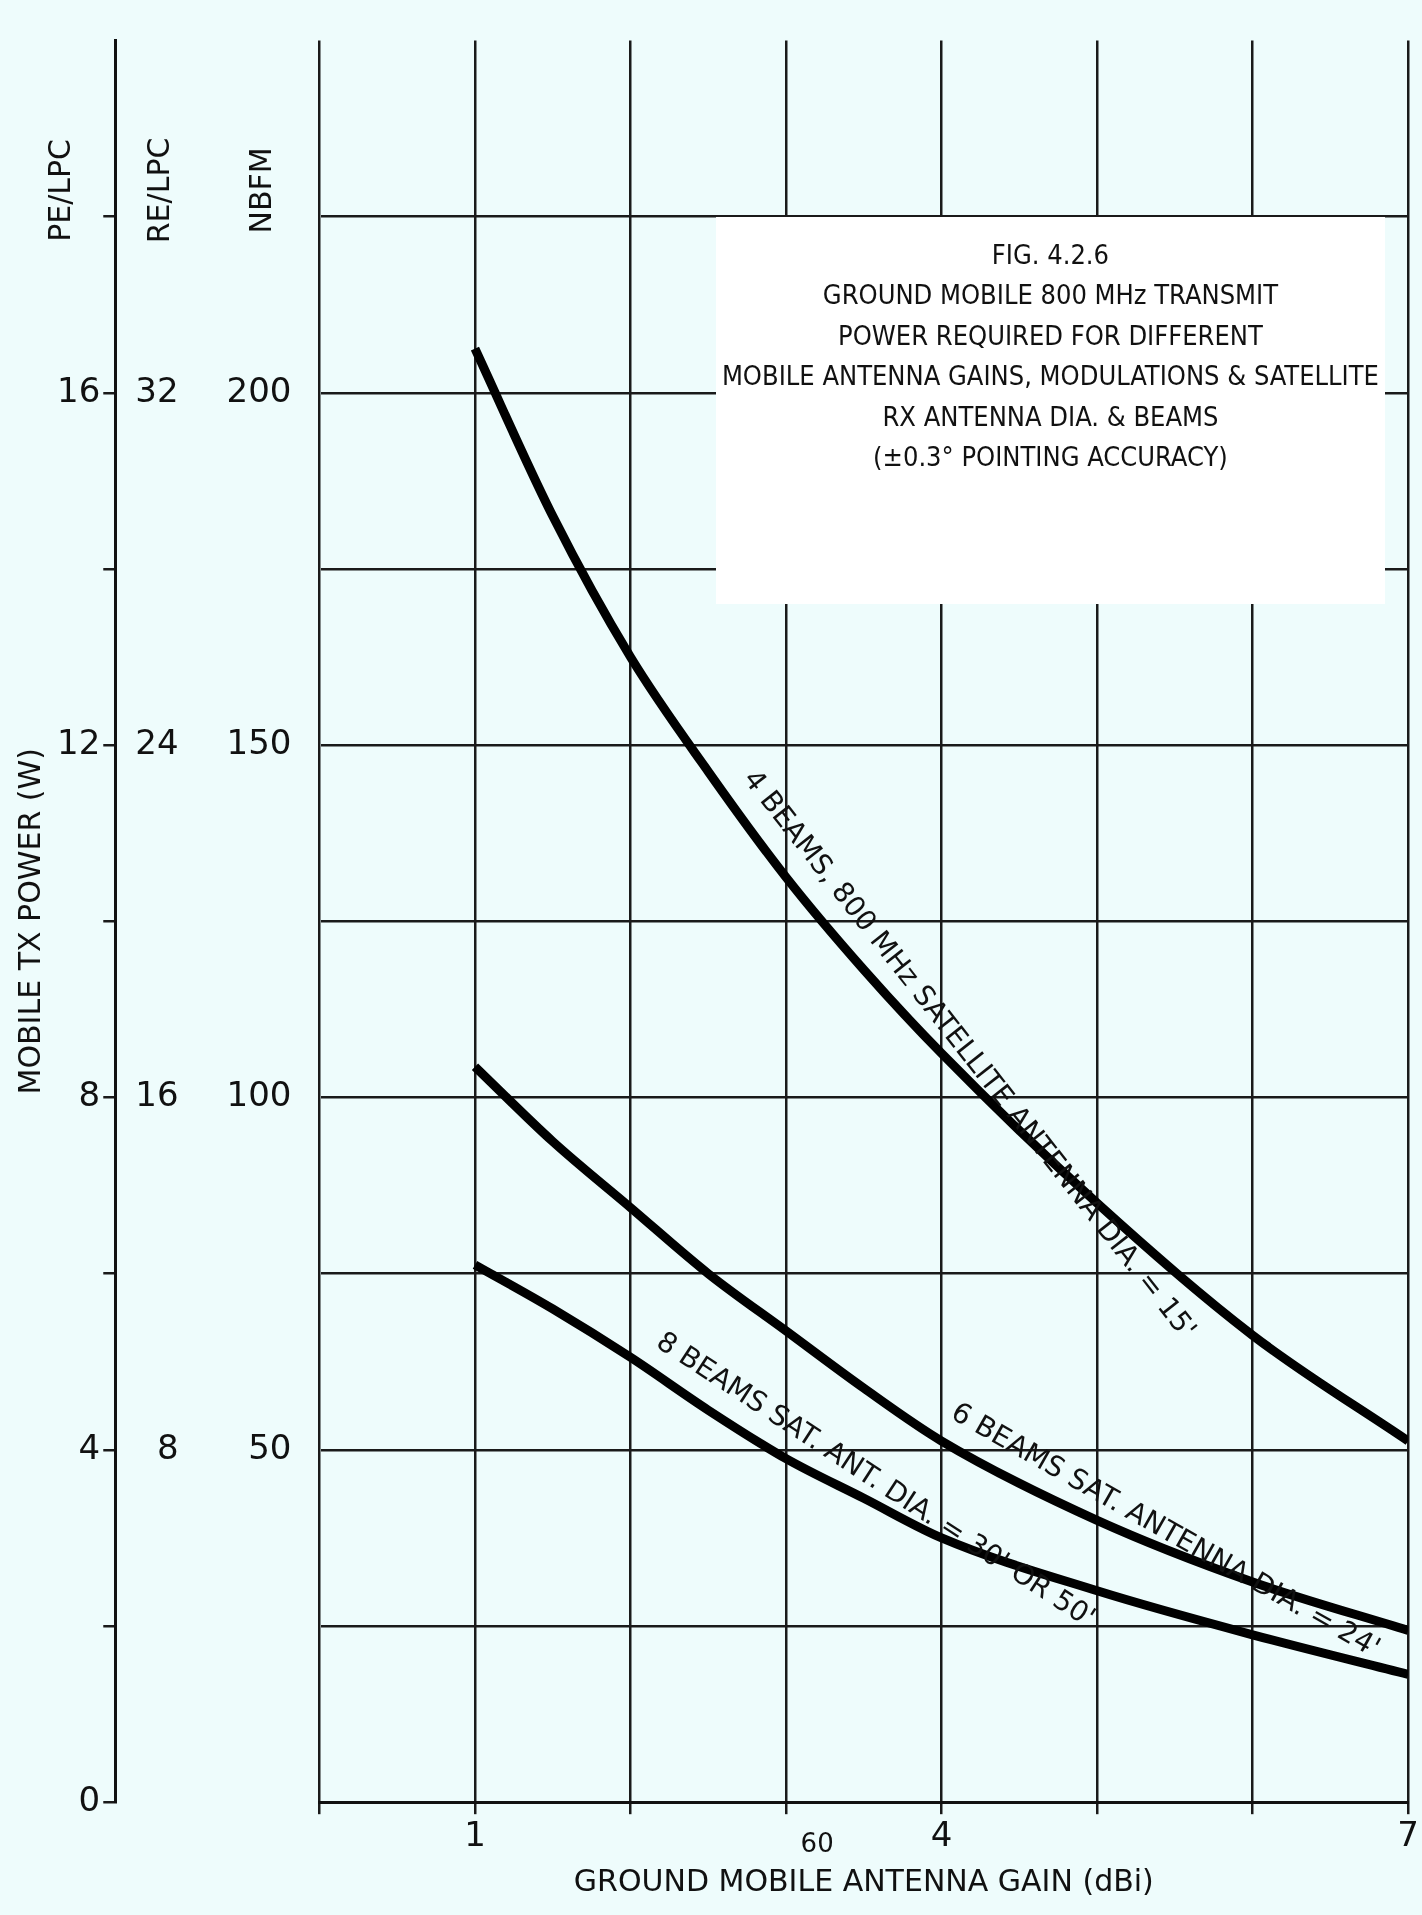 The image size is (1422, 1915). What do you see at coordinates (259, 741) in the screenshot?
I see `y3-tick-label: 150` at bounding box center [259, 741].